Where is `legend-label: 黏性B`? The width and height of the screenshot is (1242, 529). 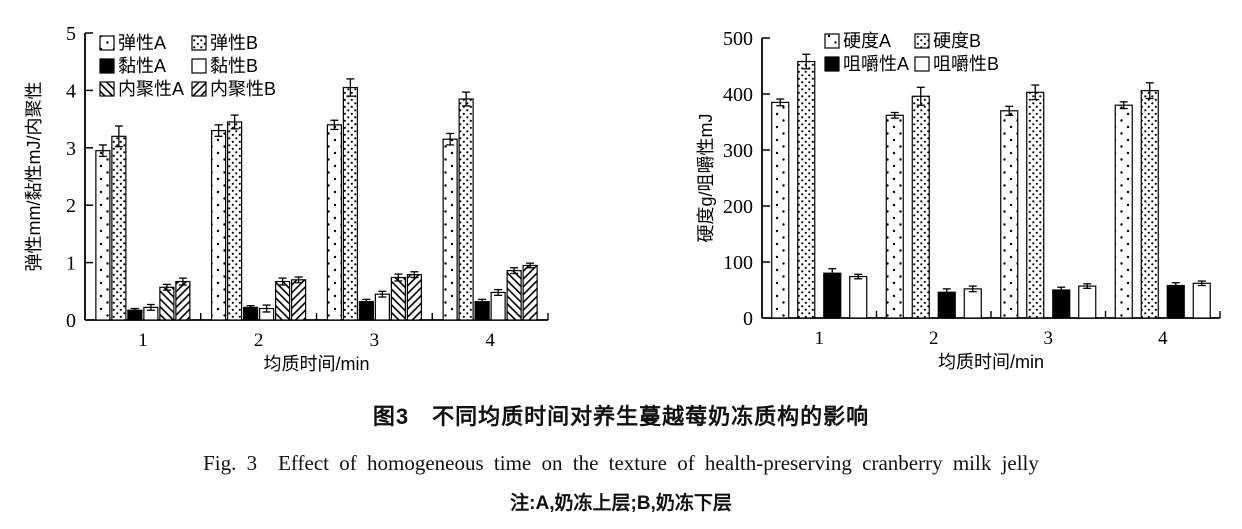
legend-label: 黏性B is located at coordinates (234, 66).